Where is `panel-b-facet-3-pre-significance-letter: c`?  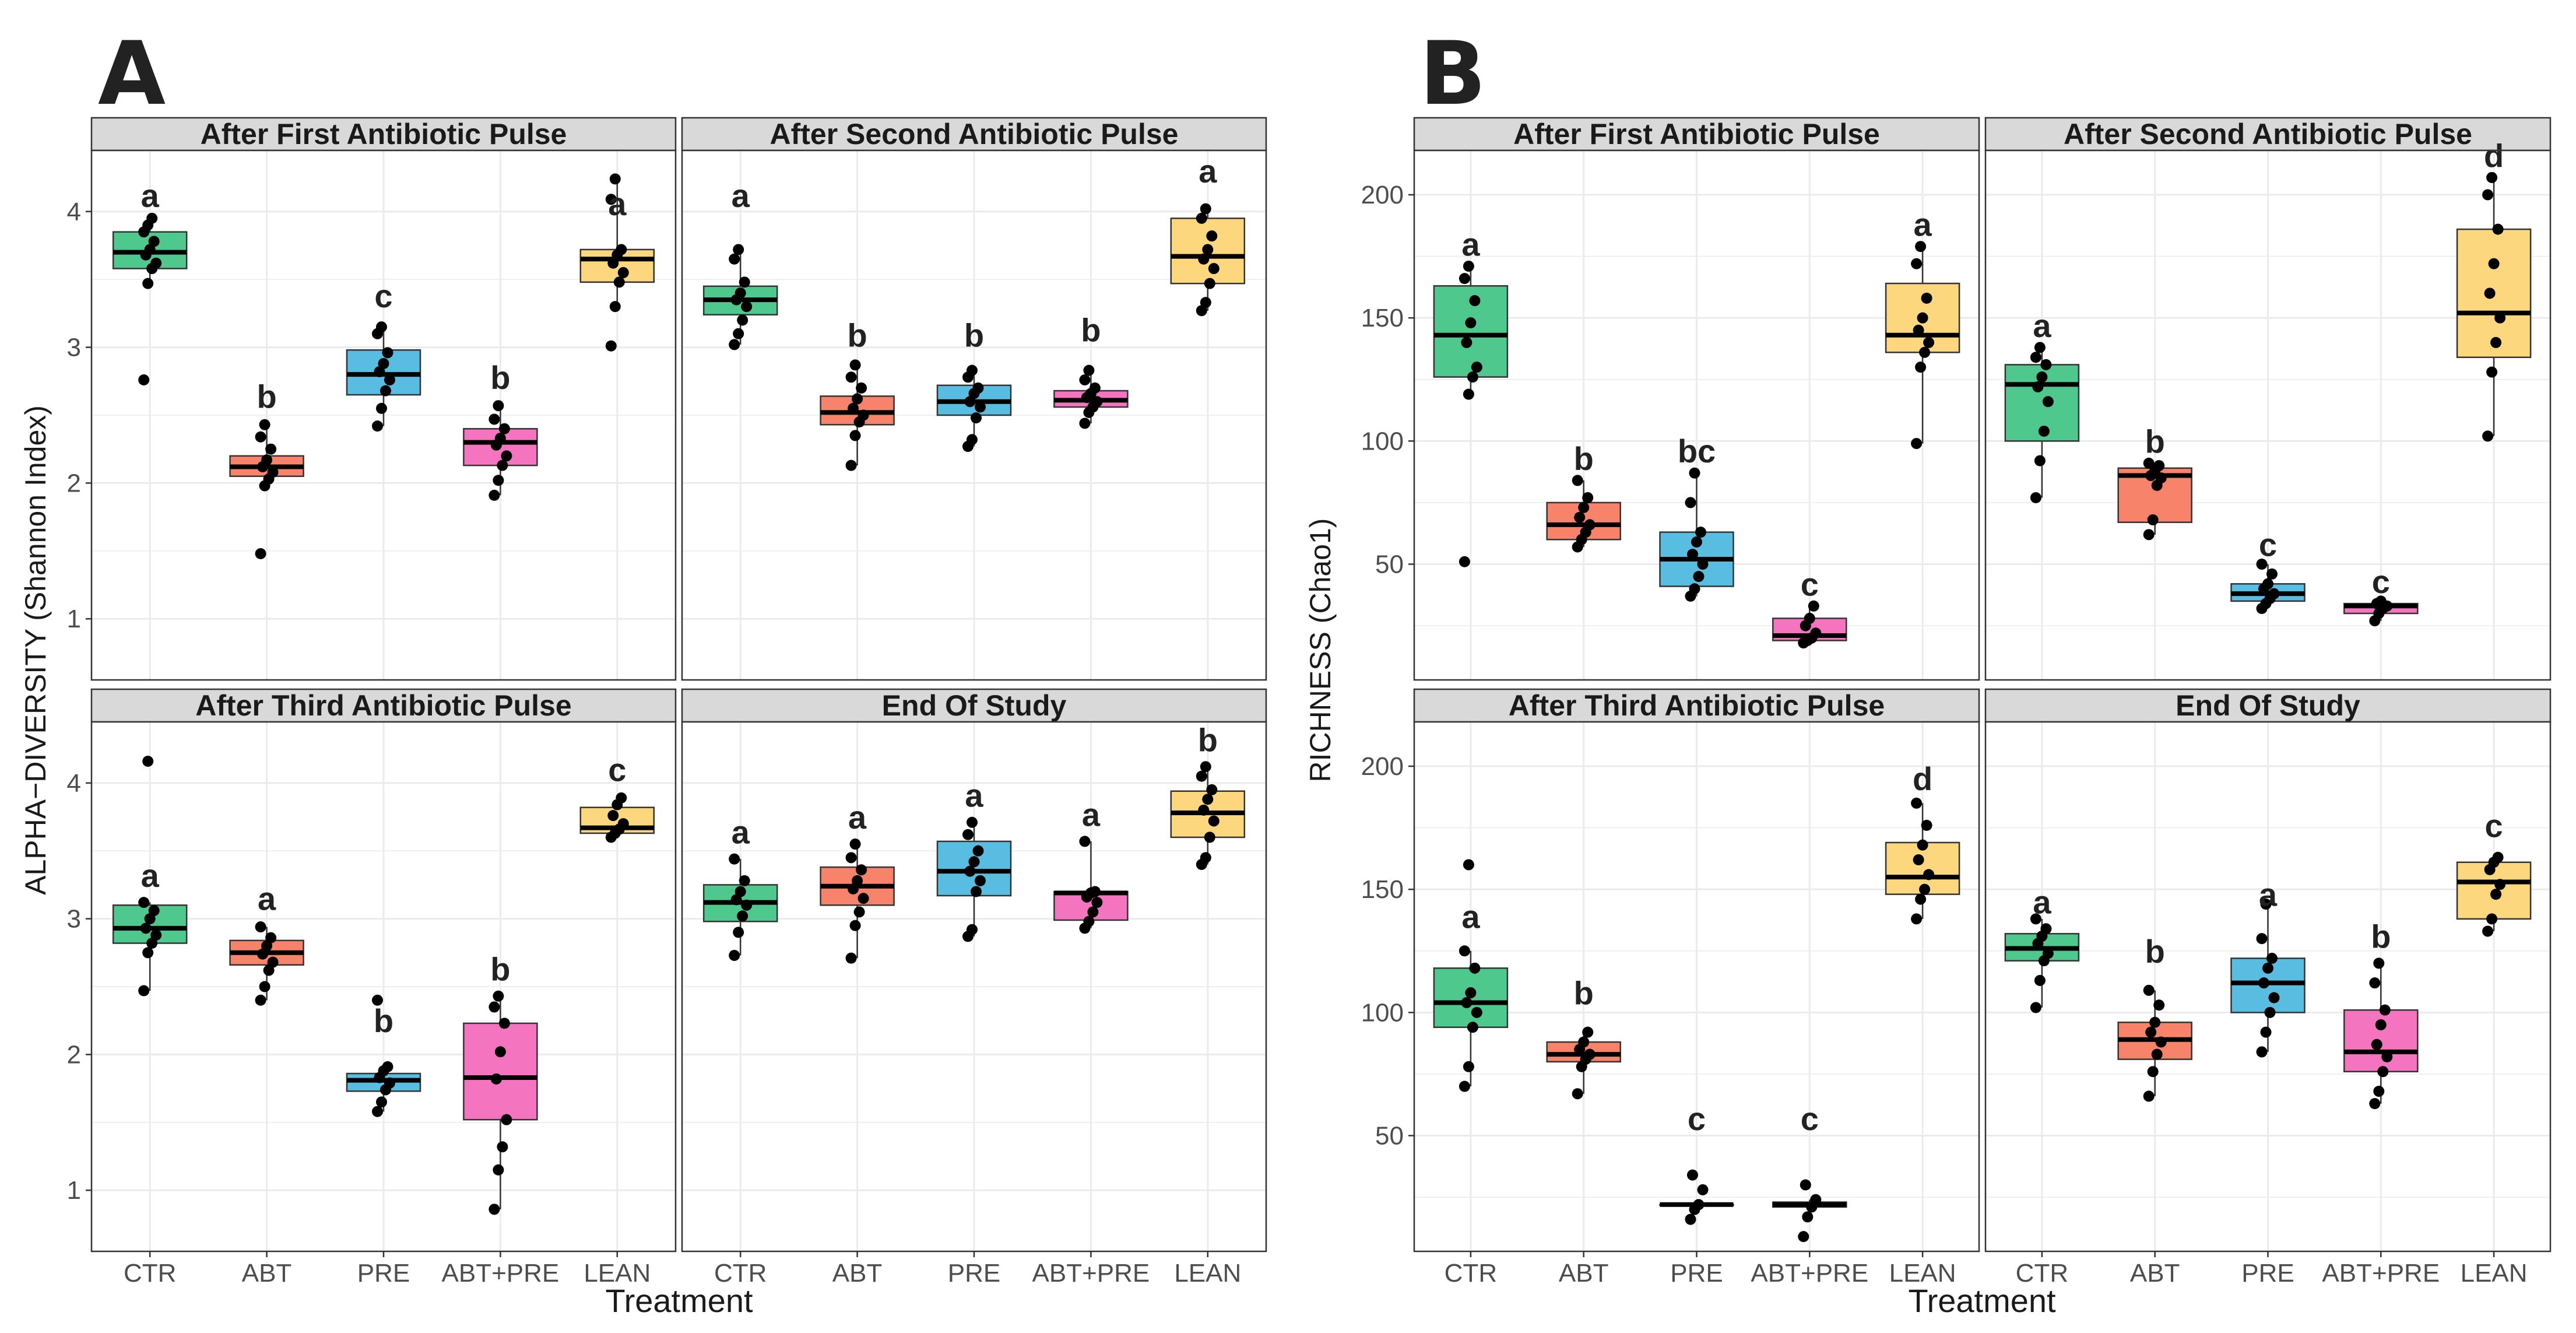 panel-b-facet-3-pre-significance-letter: c is located at coordinates (1697, 1118).